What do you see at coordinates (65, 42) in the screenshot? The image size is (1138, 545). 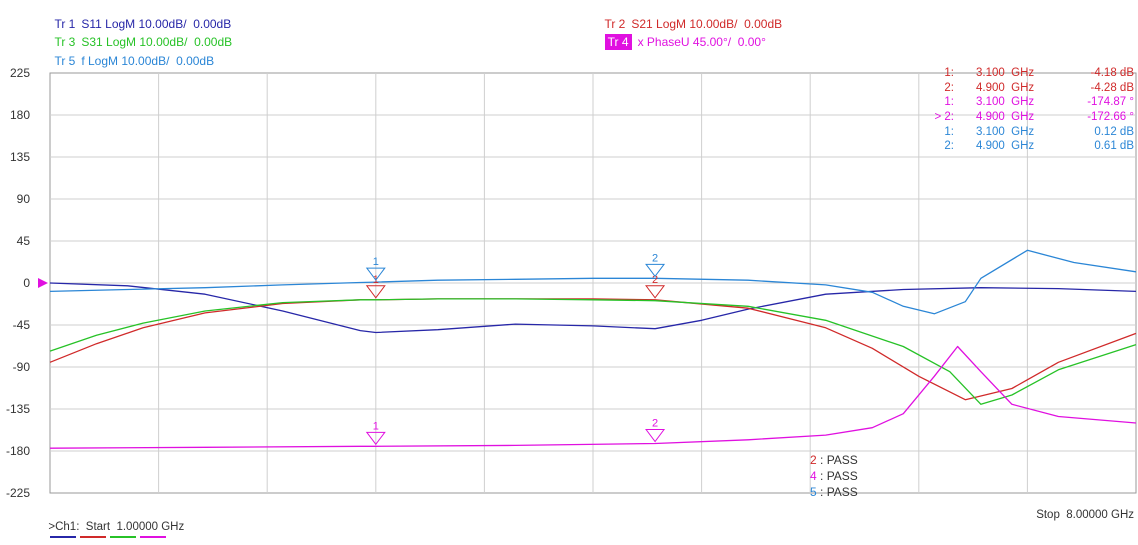 I see `trace-3-id: Tr 3` at bounding box center [65, 42].